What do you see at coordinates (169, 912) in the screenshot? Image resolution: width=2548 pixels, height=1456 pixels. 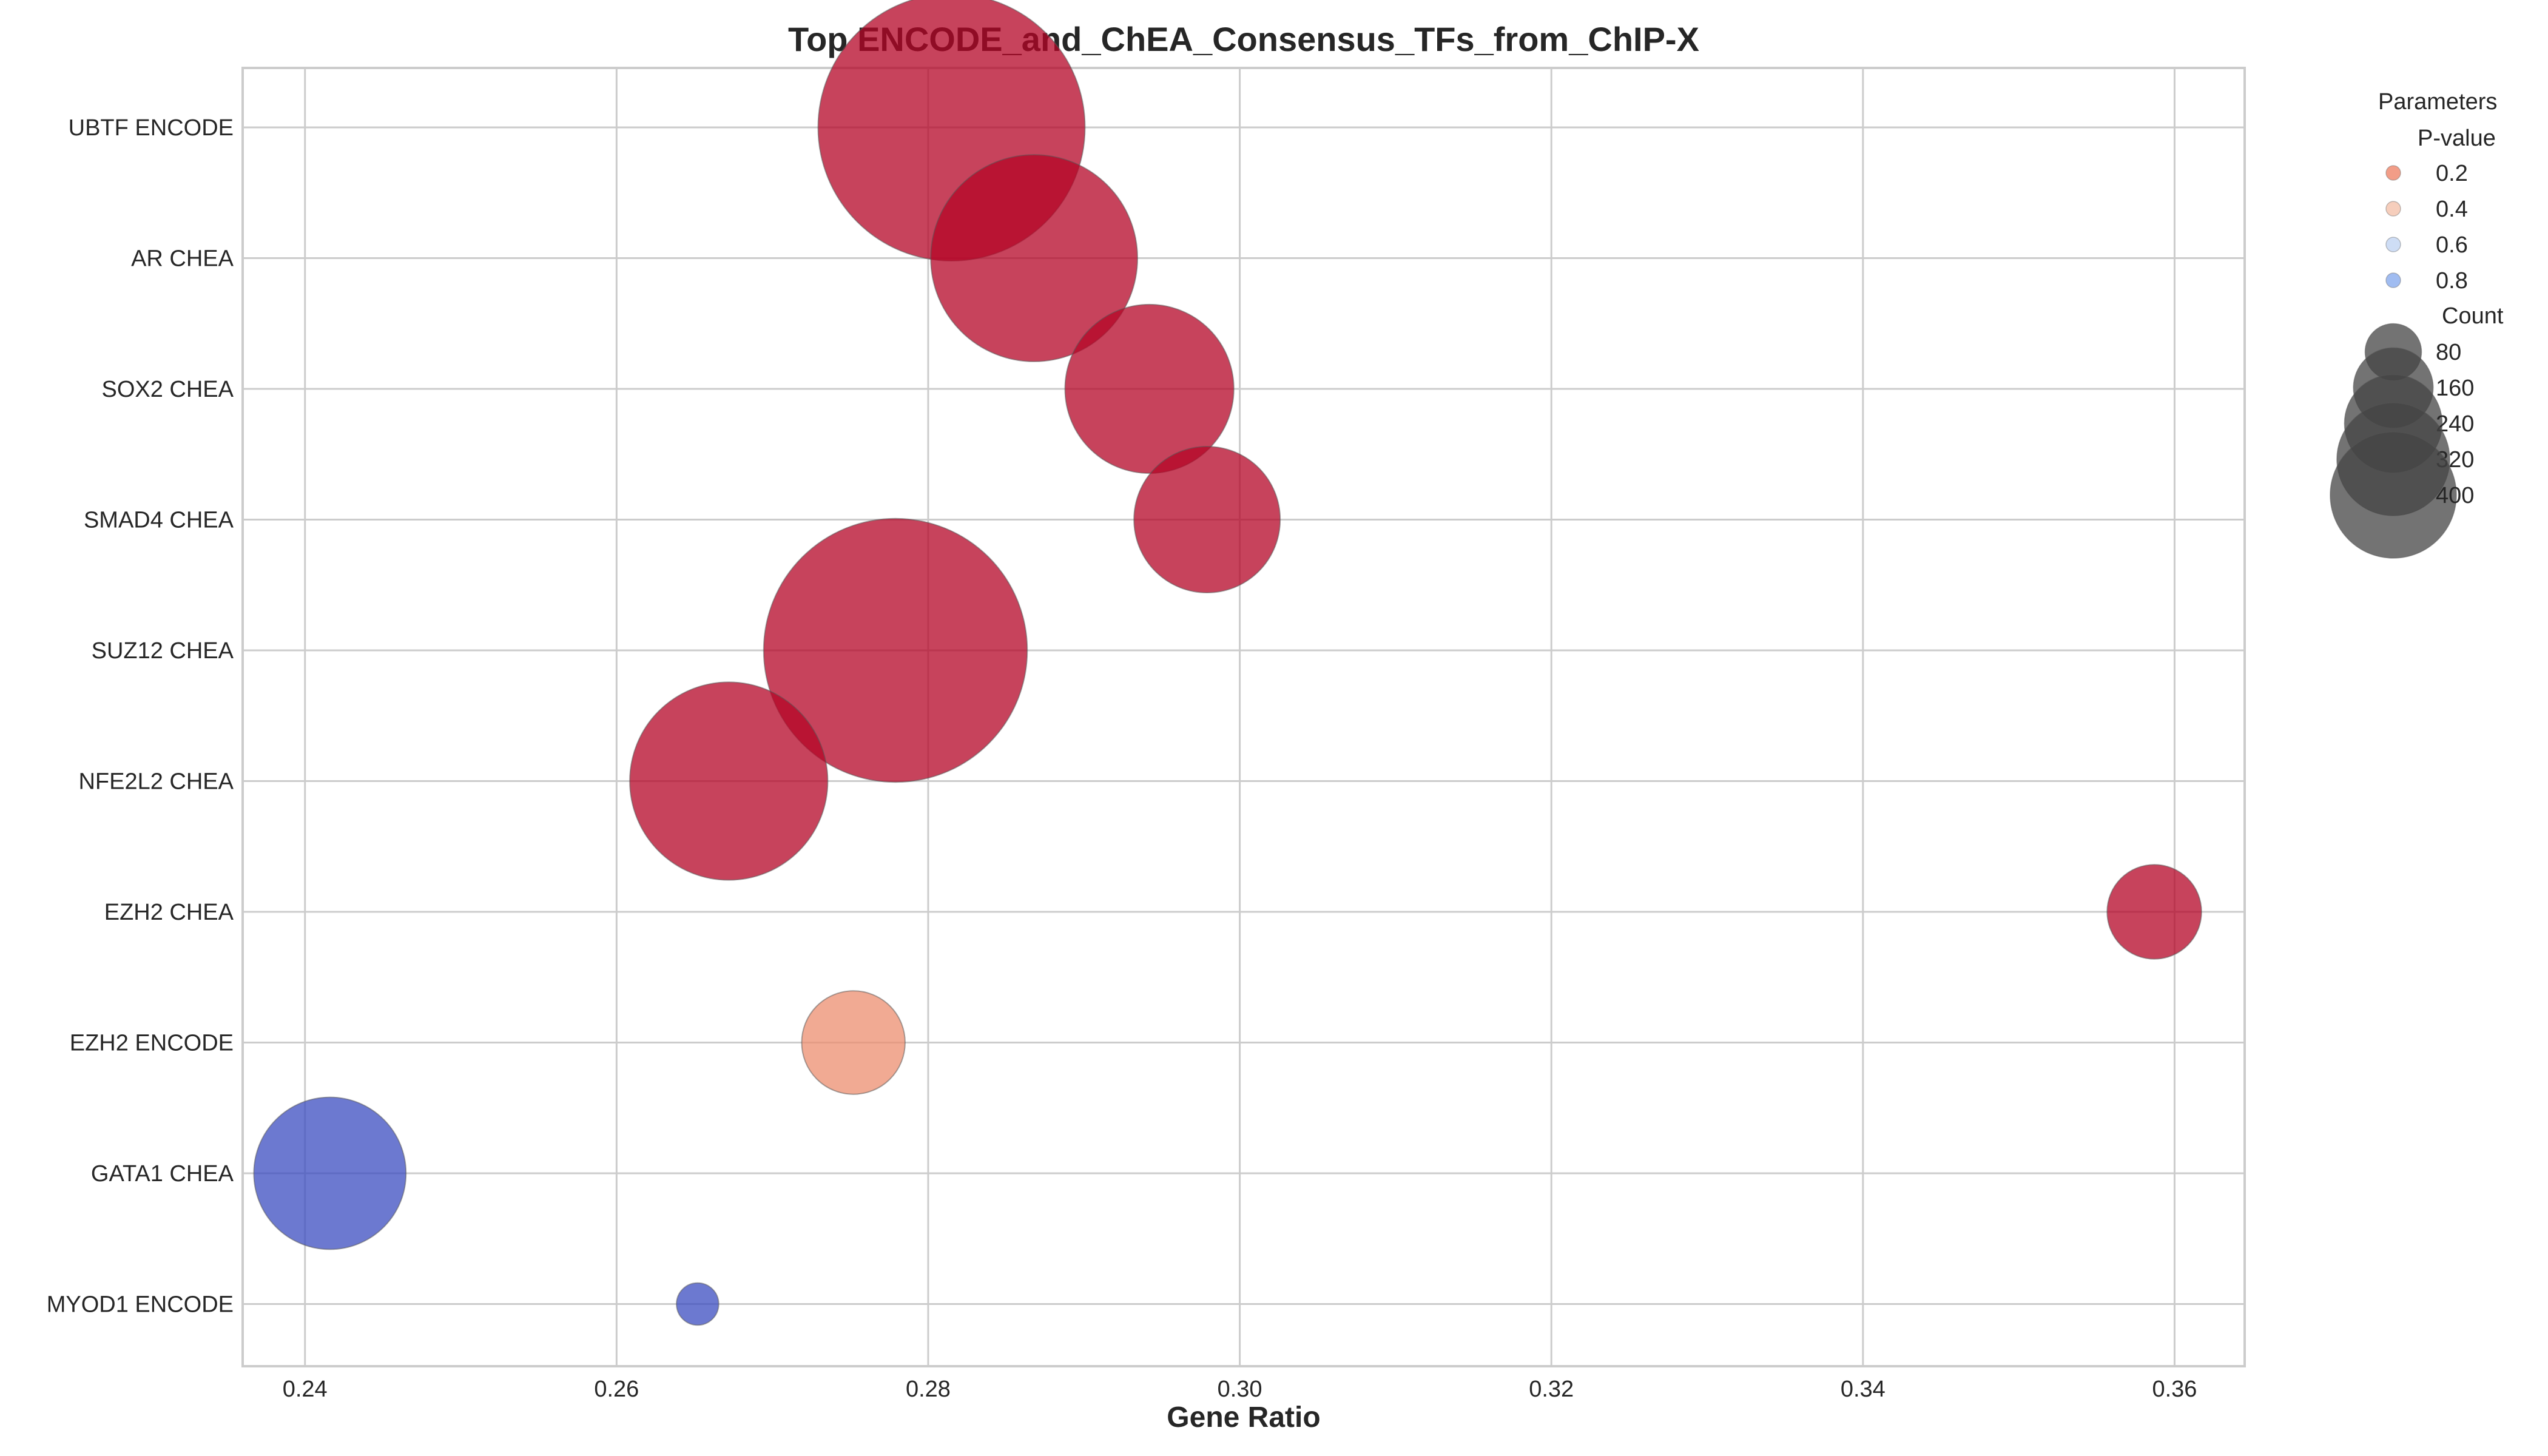 I see `y-tick-label: EZH2 CHEA` at bounding box center [169, 912].